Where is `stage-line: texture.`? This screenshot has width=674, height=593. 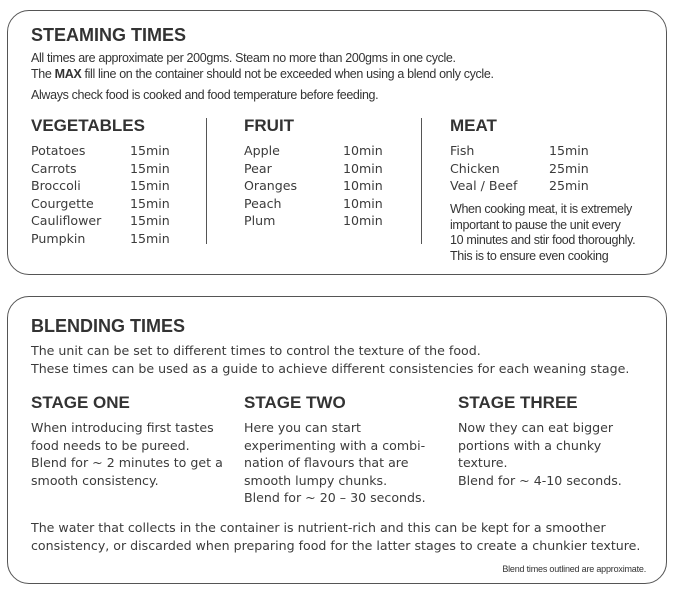
stage-line: texture. is located at coordinates (483, 462).